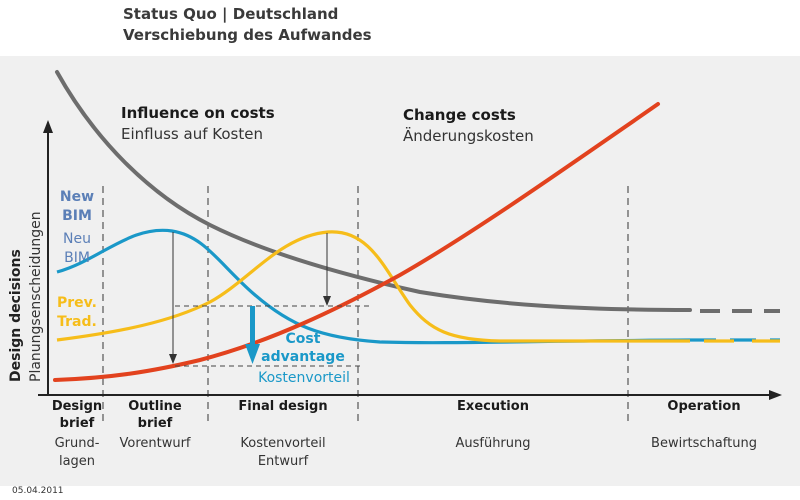 The image size is (800, 500). I want to click on phase-label-1-1: Design, so click(77, 406).